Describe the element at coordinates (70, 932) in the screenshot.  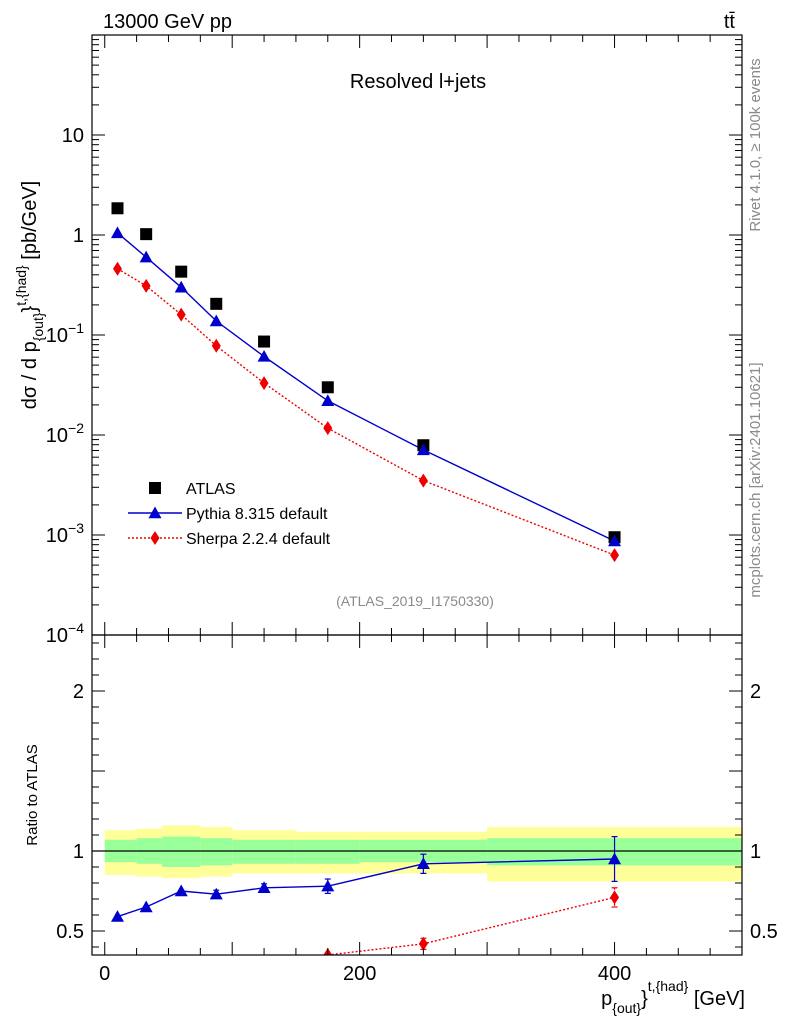
I see `ratio-y-tick-label-left: 0.5` at that location.